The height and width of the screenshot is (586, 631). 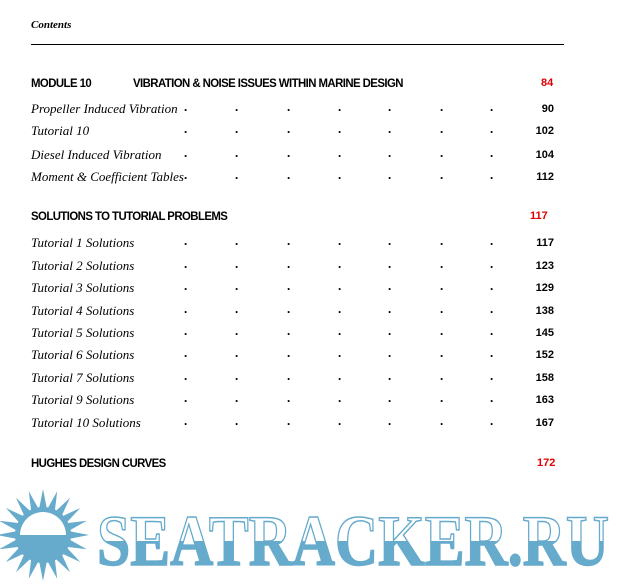 I want to click on sun-icon, so click(x=44, y=535).